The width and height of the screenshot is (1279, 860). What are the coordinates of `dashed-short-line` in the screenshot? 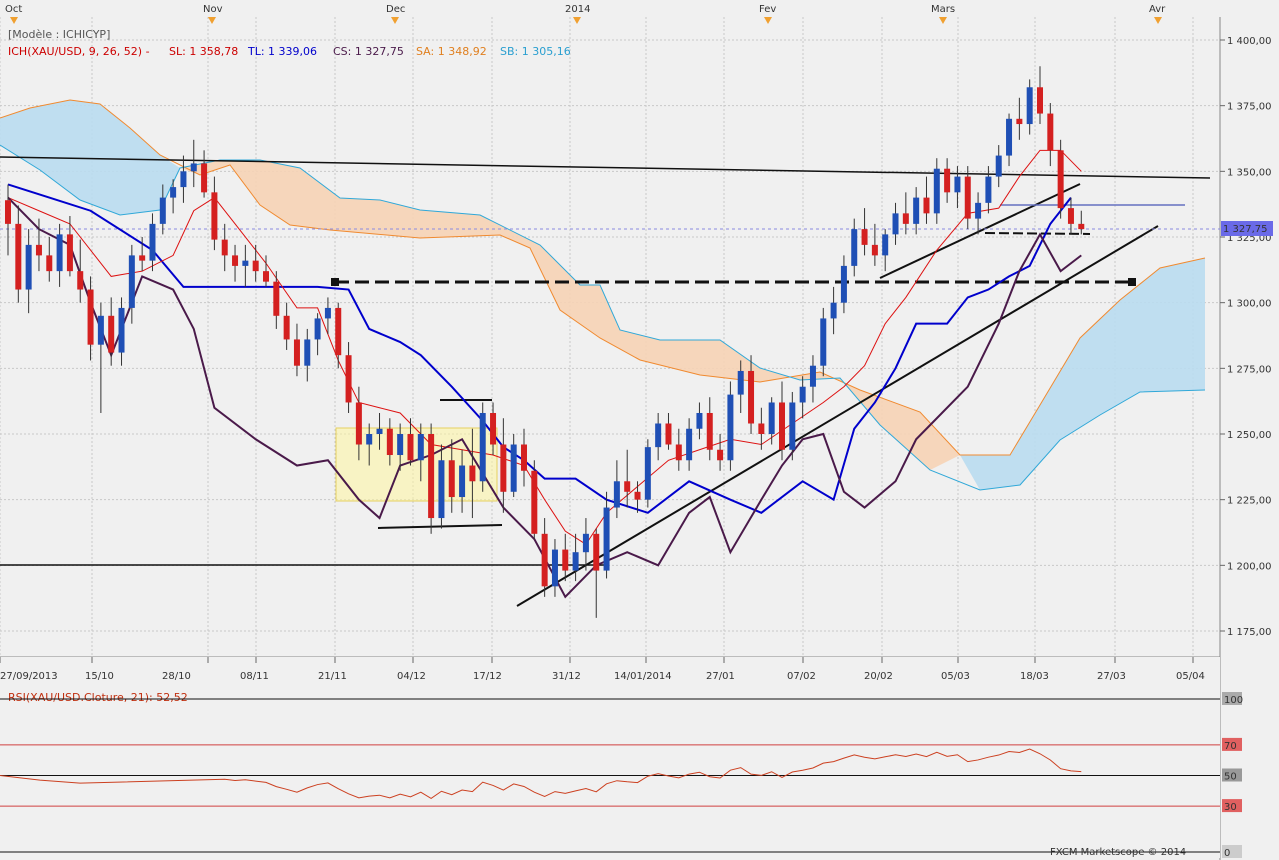 It's located at (1037, 233).